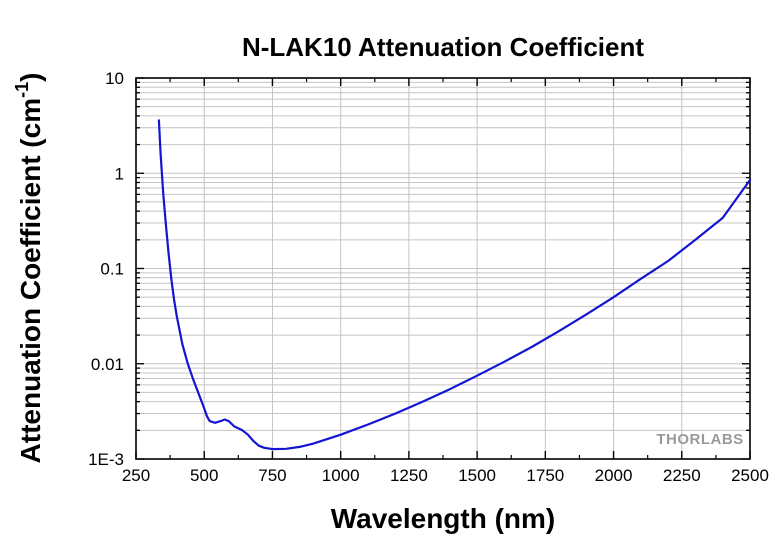 Image resolution: width=780 pixels, height=539 pixels. What do you see at coordinates (443, 47) in the screenshot?
I see `chart-title: N-LAK10 Attenuation Coefficient` at bounding box center [443, 47].